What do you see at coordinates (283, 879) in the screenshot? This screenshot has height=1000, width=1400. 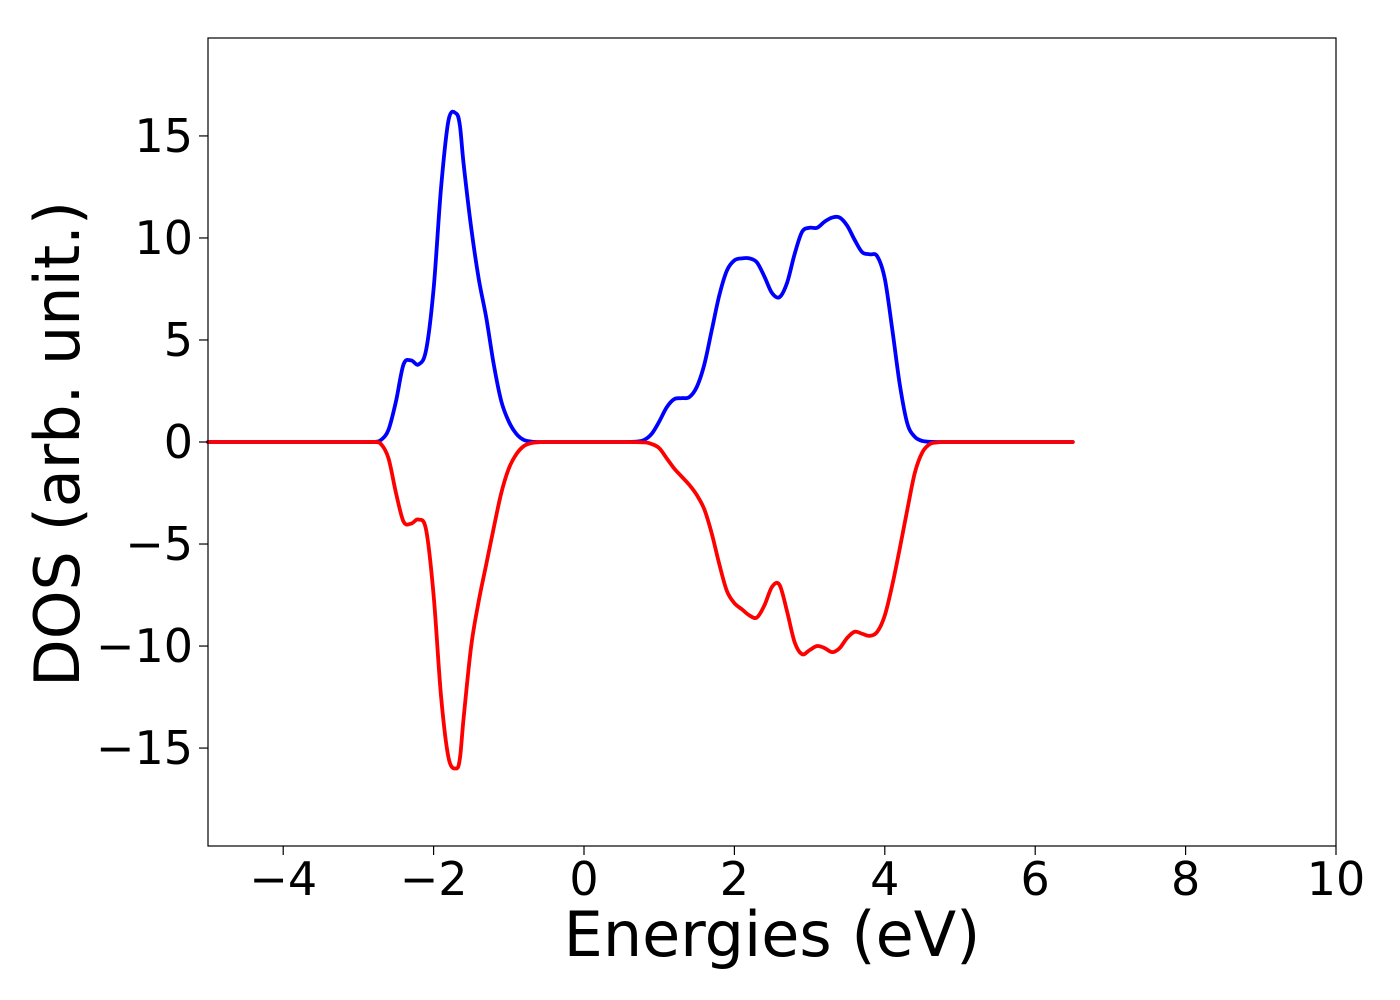 I see `x-tick-label: −4` at bounding box center [283, 879].